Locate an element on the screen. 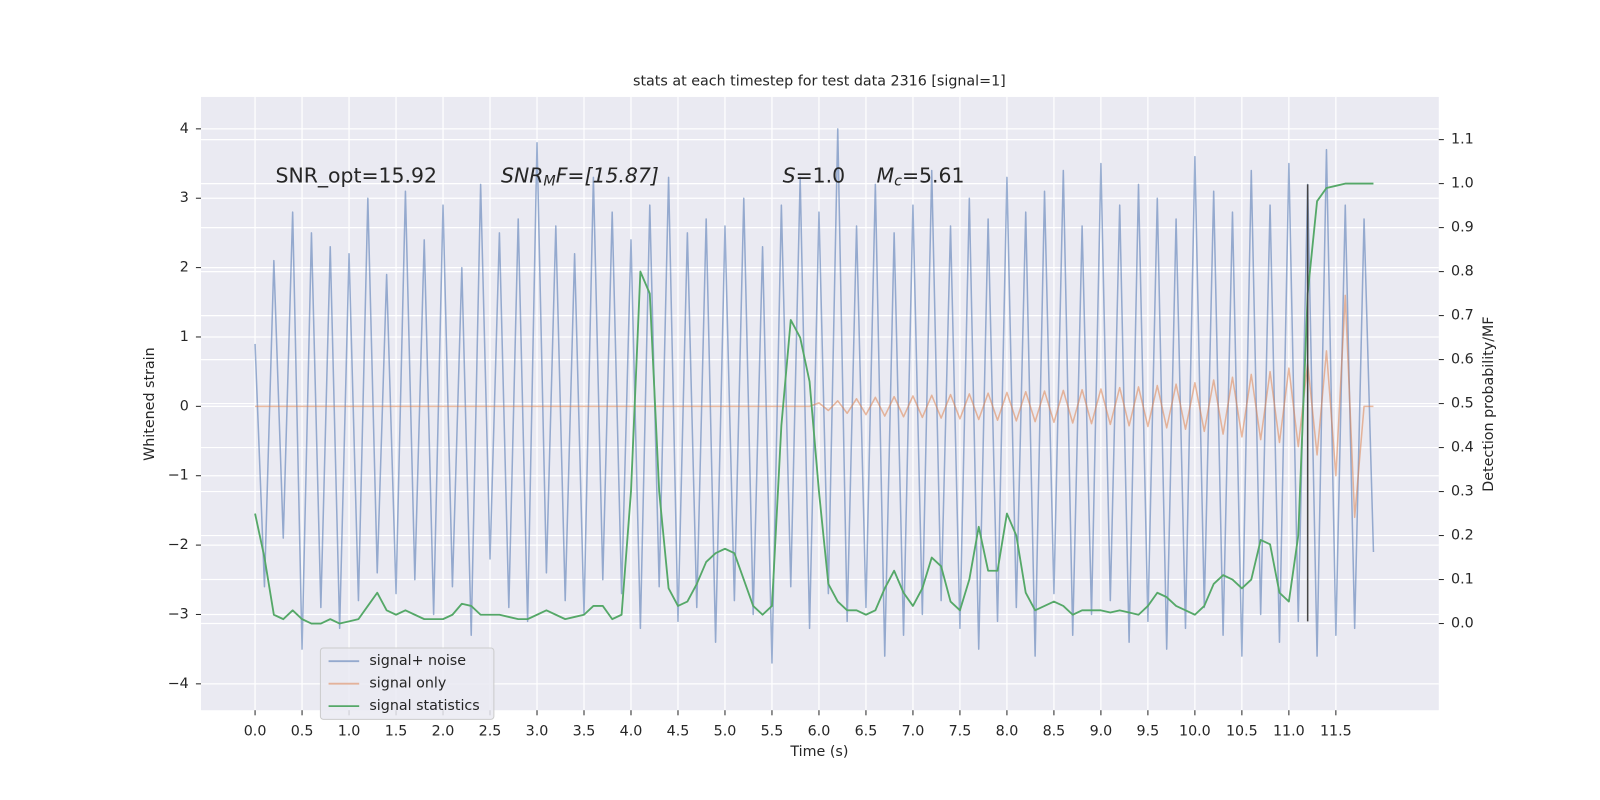 This screenshot has width=1600, height=800. x-tick-label: 5.0 is located at coordinates (725, 732).